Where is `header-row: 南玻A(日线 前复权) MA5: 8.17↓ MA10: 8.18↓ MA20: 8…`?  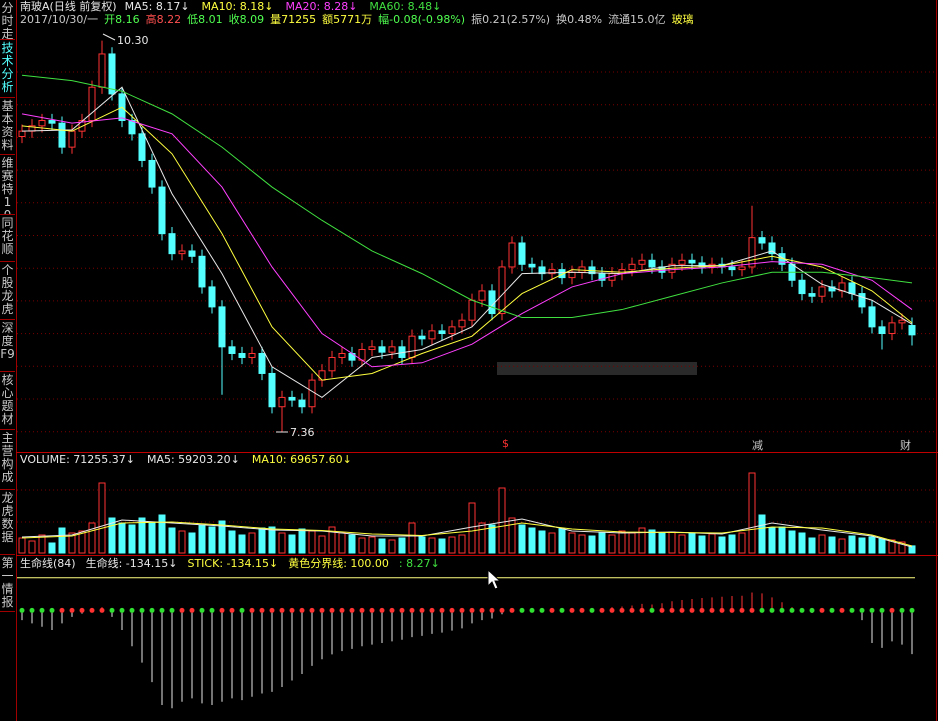
header-row: 南玻A(日线 前复权) MA5: 8.17↓ MA10: 8.18↓ MA20: 8… is located at coordinates (230, 6).